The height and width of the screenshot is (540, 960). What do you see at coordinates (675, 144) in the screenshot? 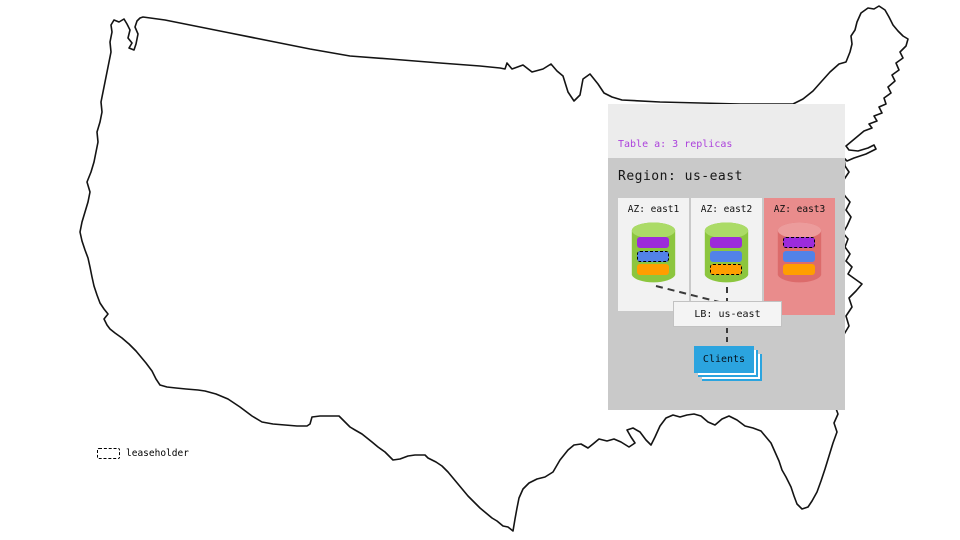
I see `legend-entry-table-a: Table a: 3 replicas` at bounding box center [675, 144].